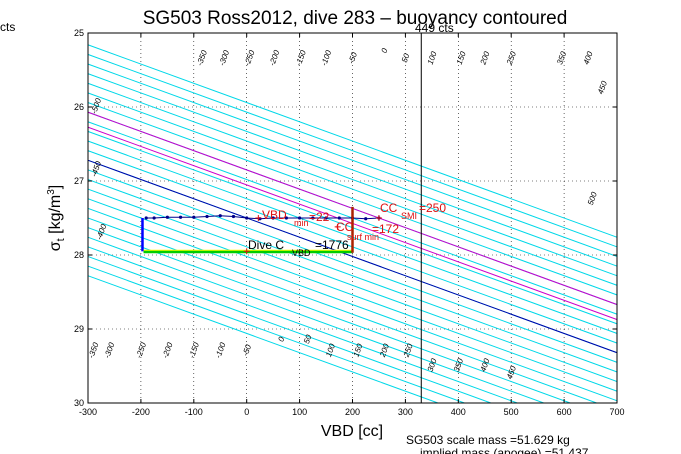  What do you see at coordinates (141, 412) in the screenshot?
I see `x-tick-label: -200` at bounding box center [141, 412].